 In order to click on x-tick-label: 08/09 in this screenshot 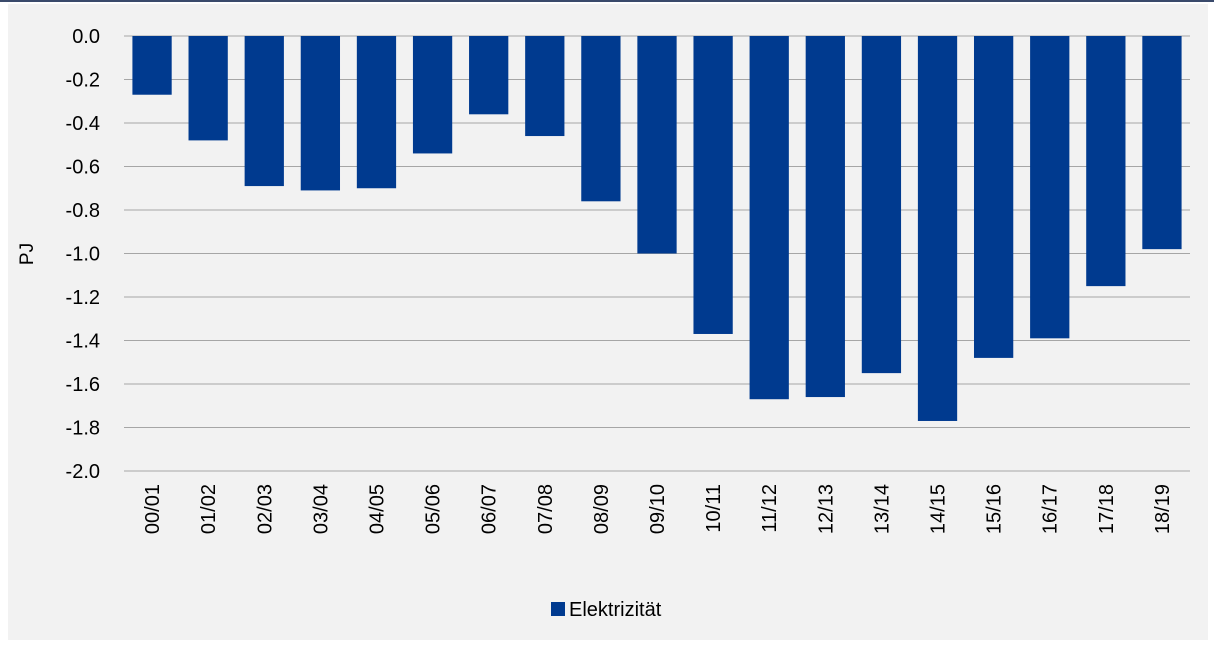, I will do `click(602, 509)`.